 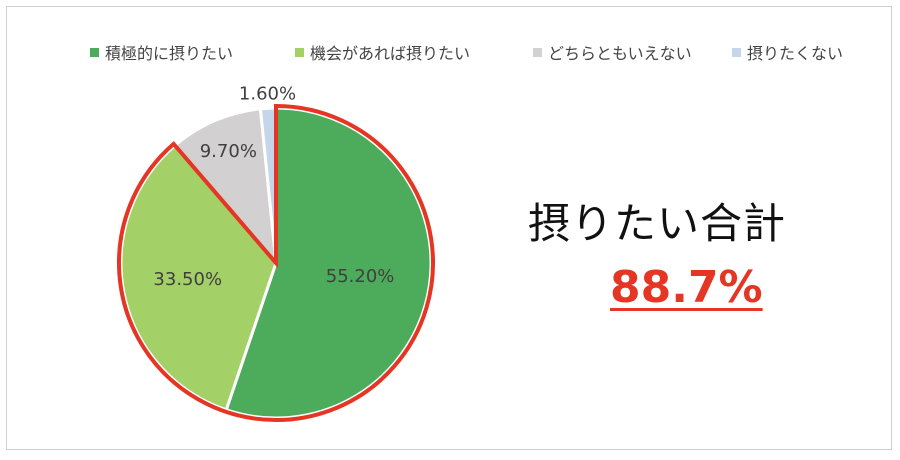 I want to click on legend: 積極的に摂りたい 機会があれば摂りたい どちらともいえない 摂りたくない, so click(x=470, y=52).